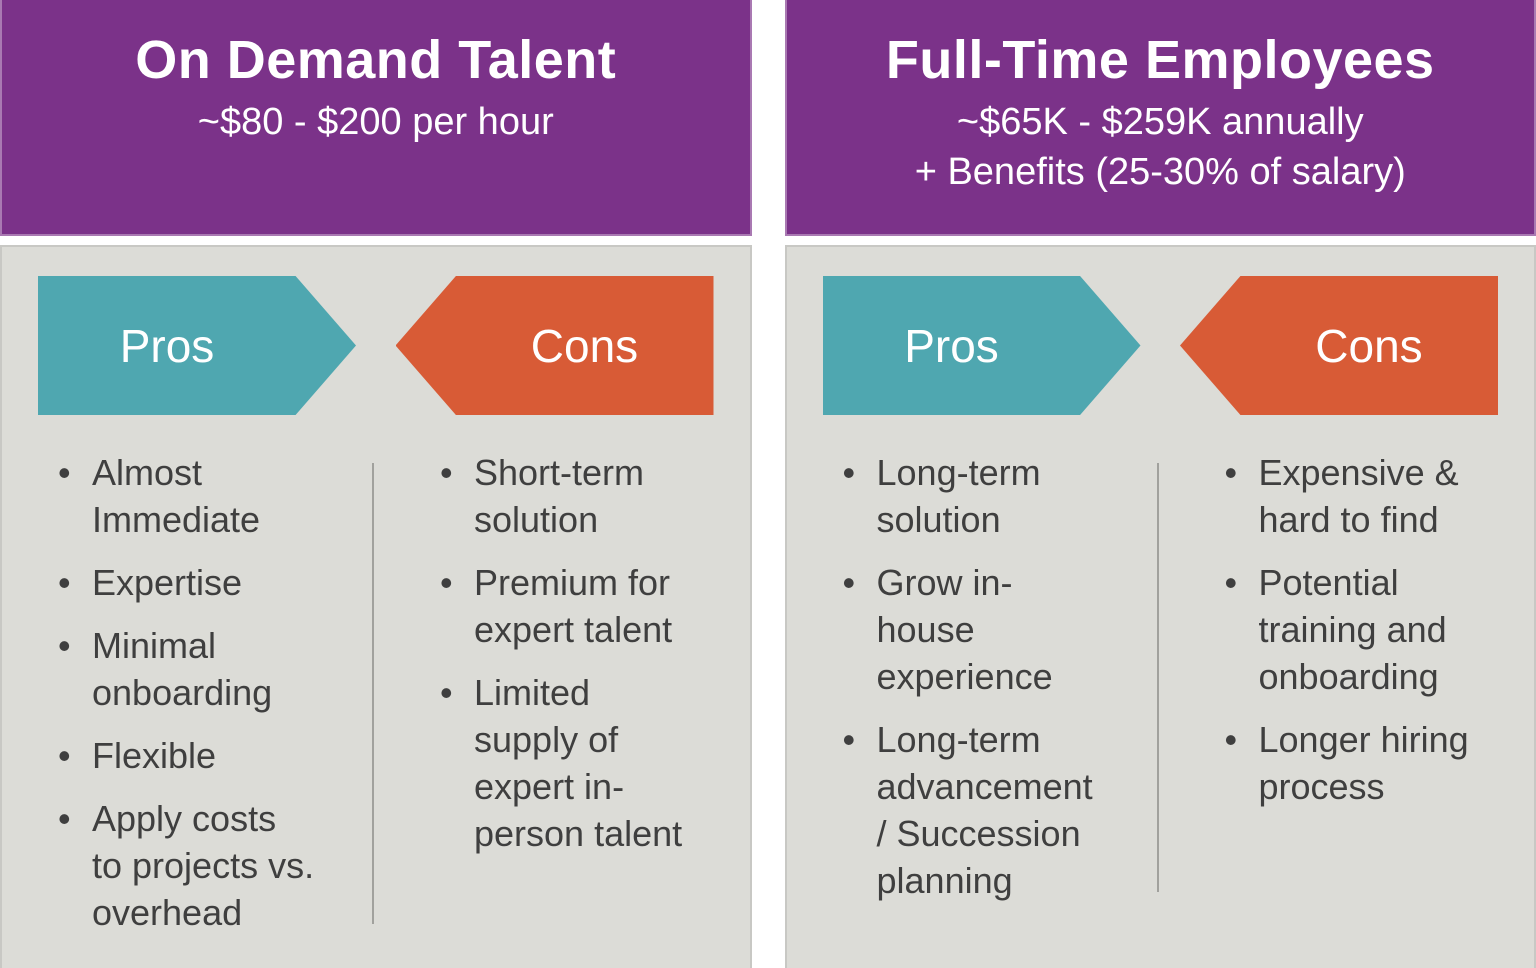  What do you see at coordinates (559, 496) in the screenshot?
I see `list-item-text: Short-term solution` at bounding box center [559, 496].